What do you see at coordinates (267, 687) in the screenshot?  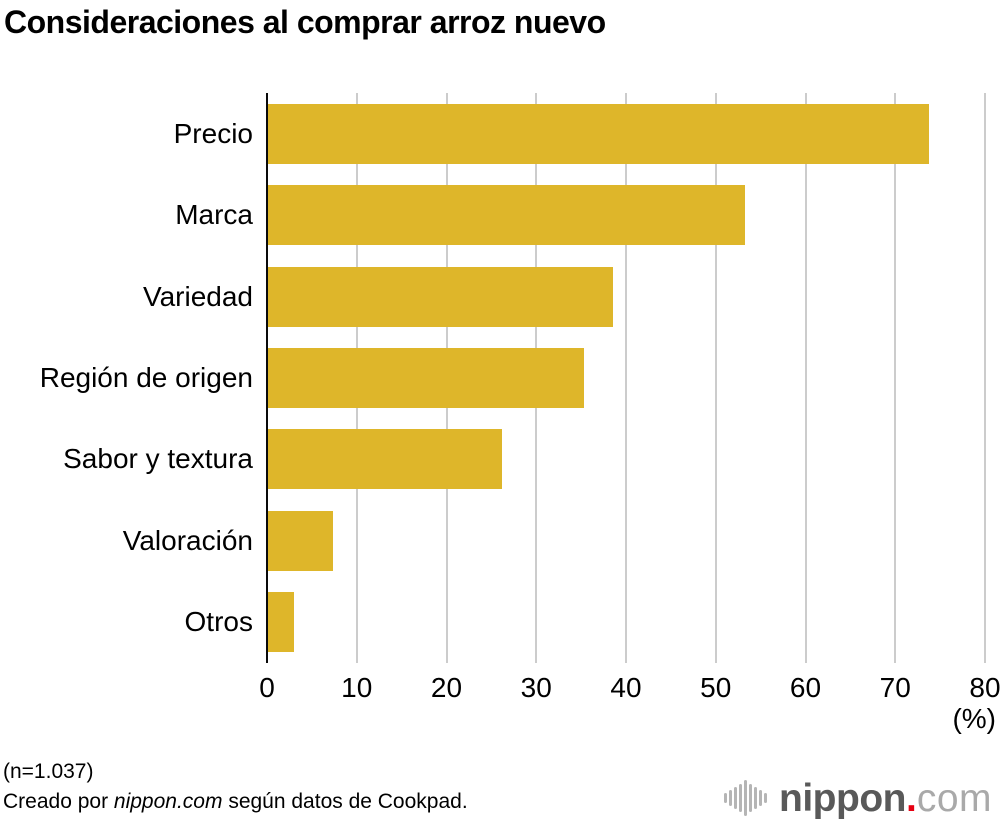 I see `x-tick-label: 0` at bounding box center [267, 687].